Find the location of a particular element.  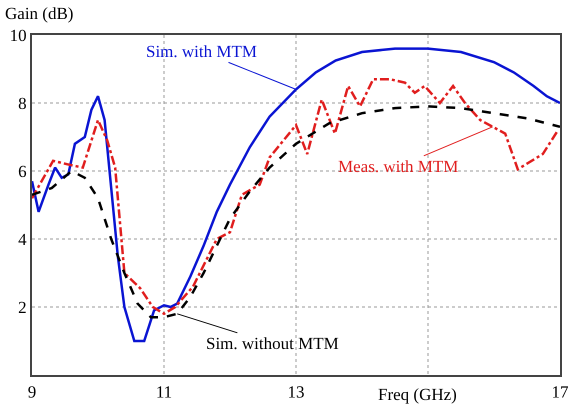

x-tick-label: 13 is located at coordinates (296, 392).